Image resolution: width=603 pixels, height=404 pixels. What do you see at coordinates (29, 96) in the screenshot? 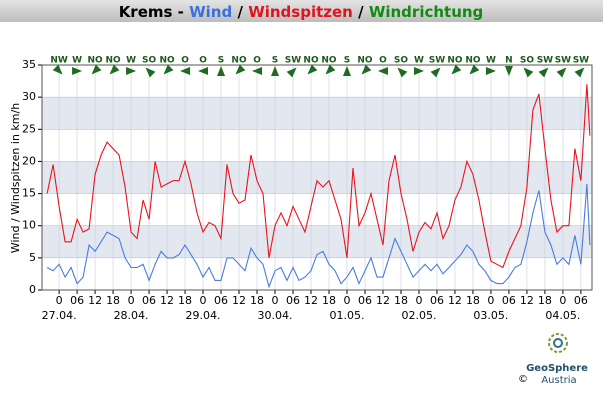
I see `y-tick-label: 30` at bounding box center [29, 96].